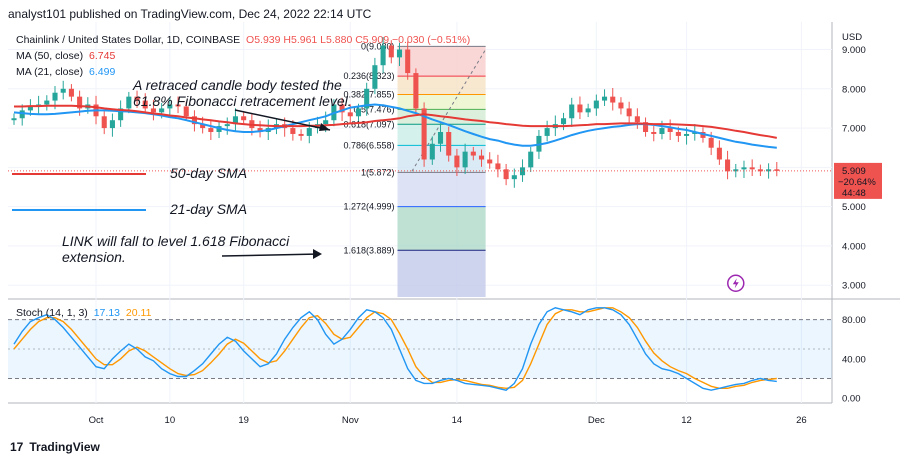  What do you see at coordinates (686, 420) in the screenshot?
I see `time-tick-label: 12` at bounding box center [686, 420].